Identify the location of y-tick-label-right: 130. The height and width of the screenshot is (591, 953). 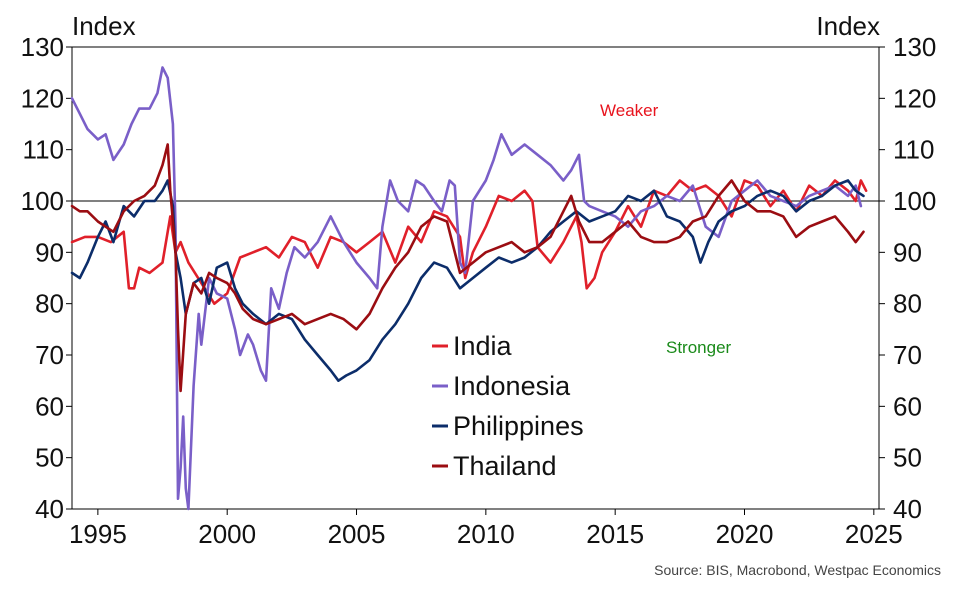
(914, 47).